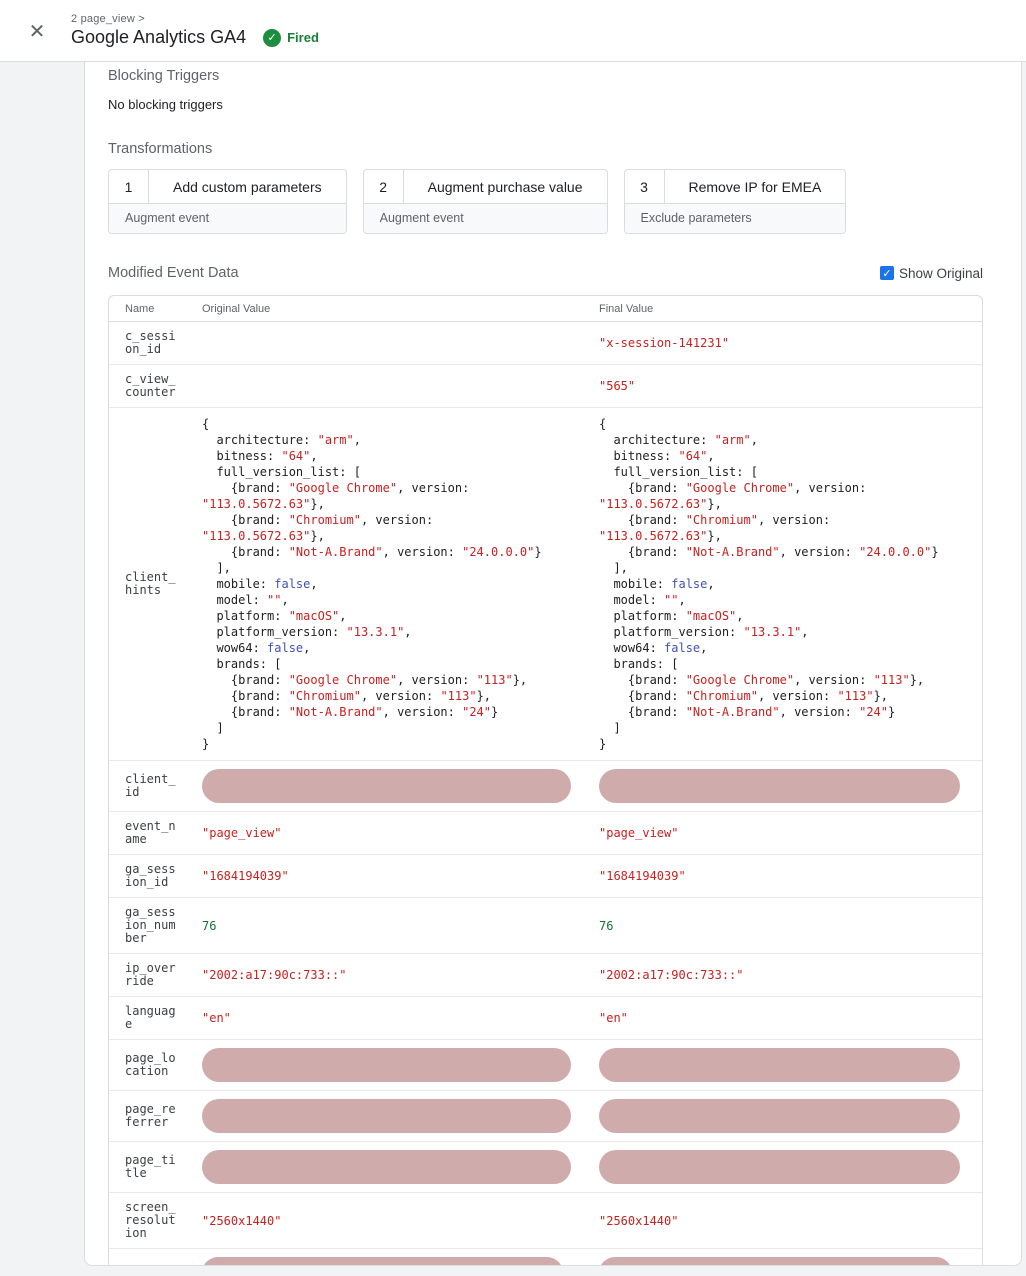 This screenshot has height=1276, width=1026. I want to click on original-value-cell: "2560x1440", so click(396, 1220).